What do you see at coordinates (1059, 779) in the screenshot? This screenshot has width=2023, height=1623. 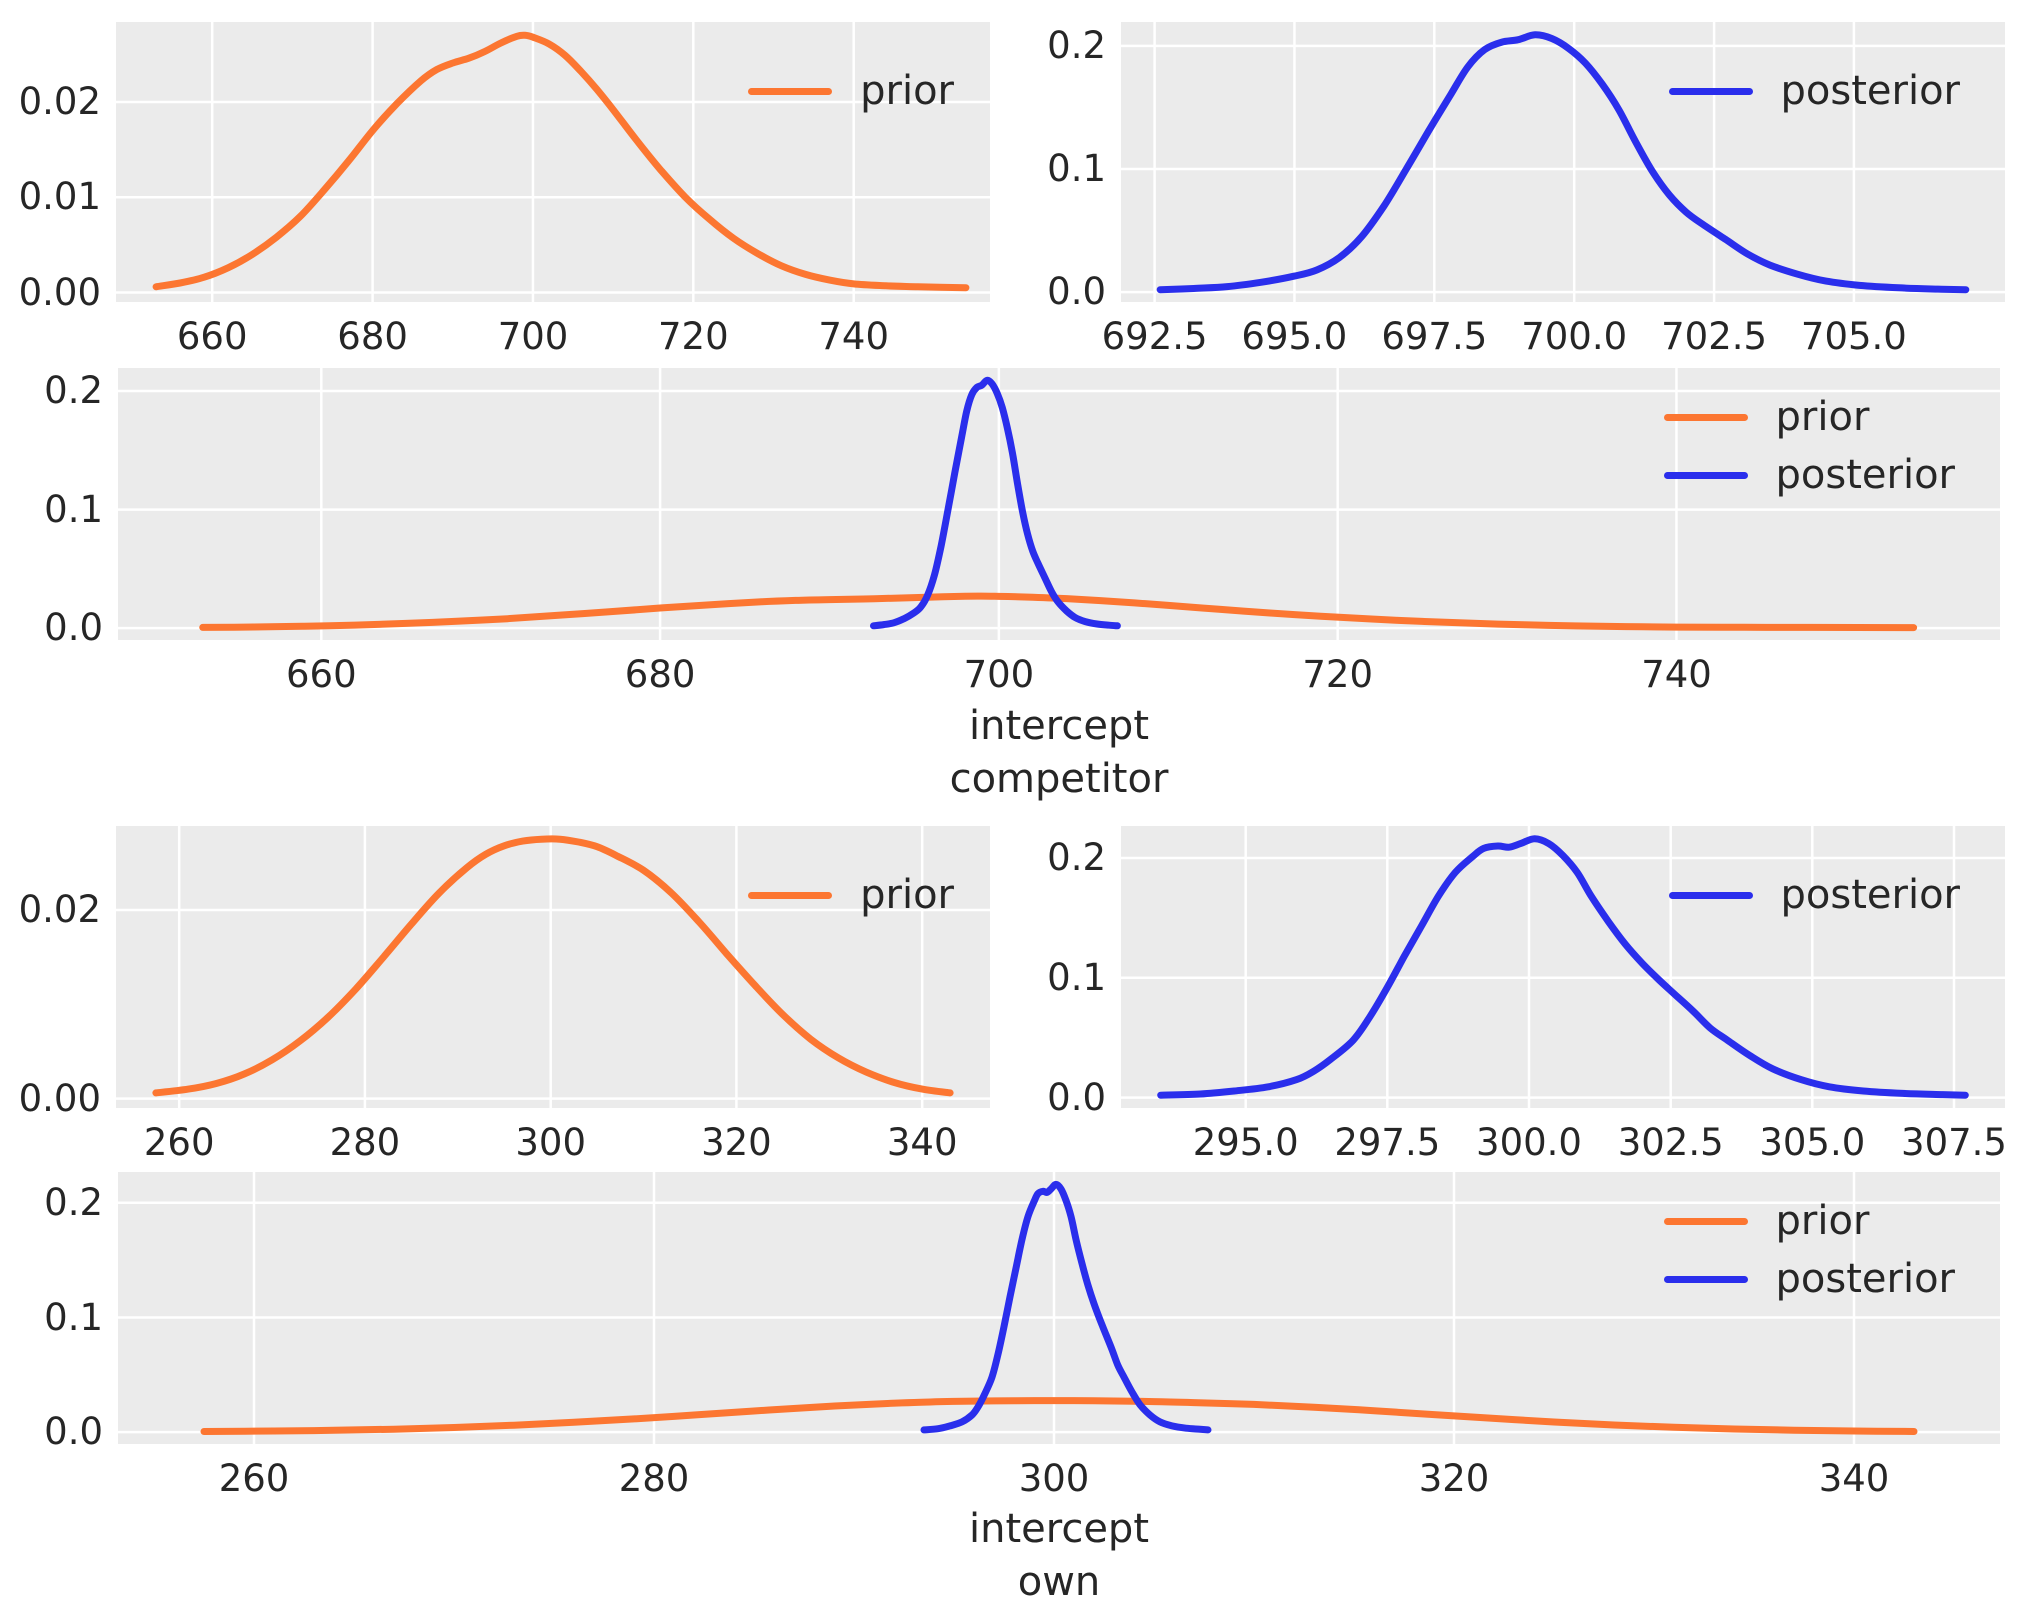 I see `xlabel-line-2: competitor` at bounding box center [1059, 779].